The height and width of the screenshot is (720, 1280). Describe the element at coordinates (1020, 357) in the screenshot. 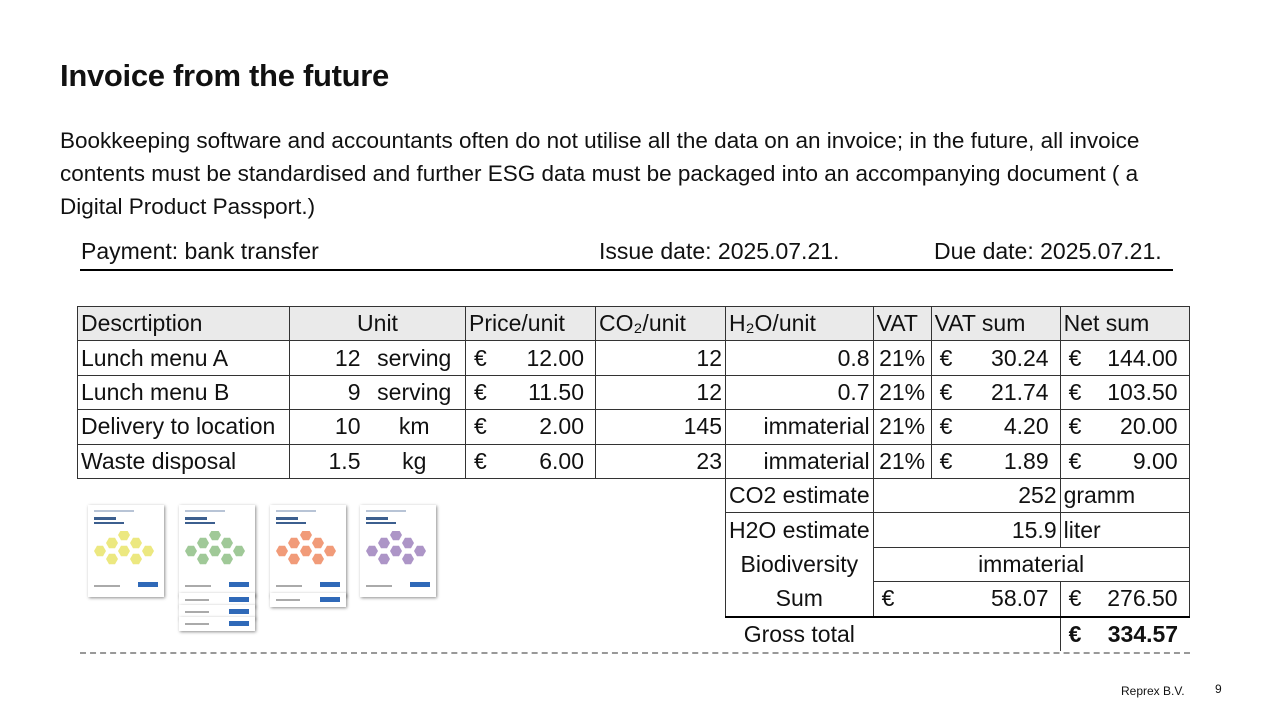

I see `cell-vat-sum-amount: 30.24` at that location.